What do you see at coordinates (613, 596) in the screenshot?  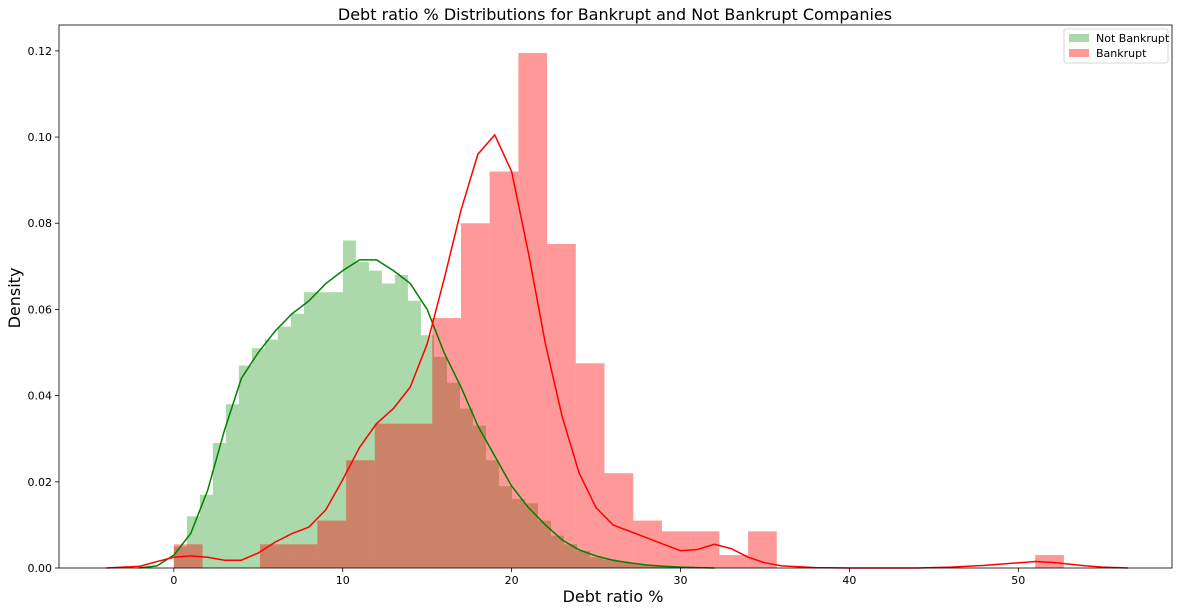 I see `x-axis-title: Debt ratio %` at bounding box center [613, 596].